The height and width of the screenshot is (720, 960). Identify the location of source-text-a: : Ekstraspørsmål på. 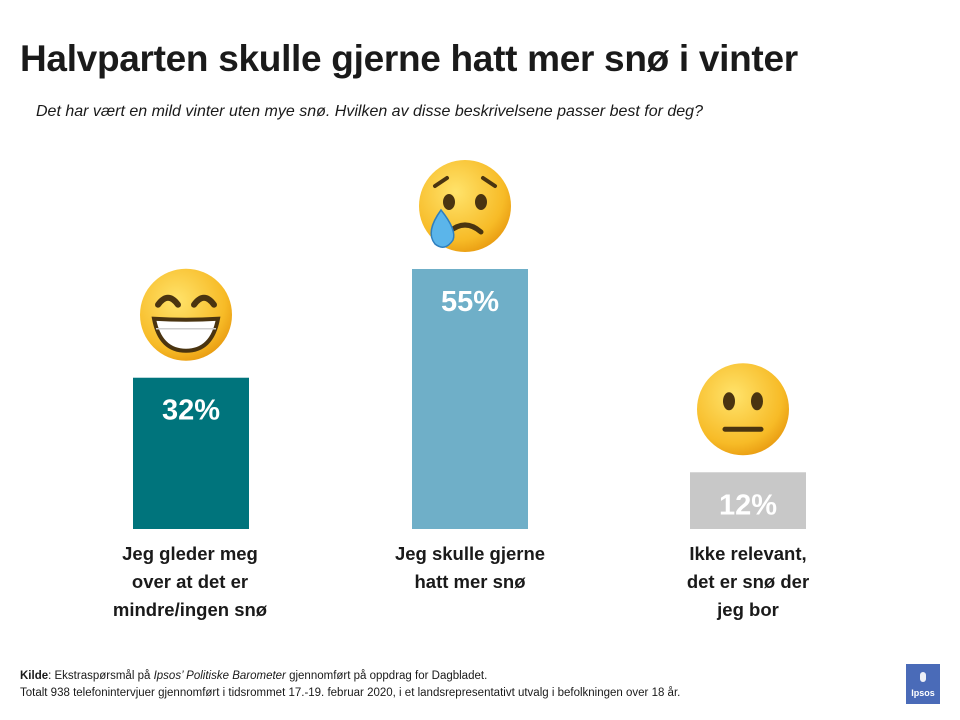
(101, 676).